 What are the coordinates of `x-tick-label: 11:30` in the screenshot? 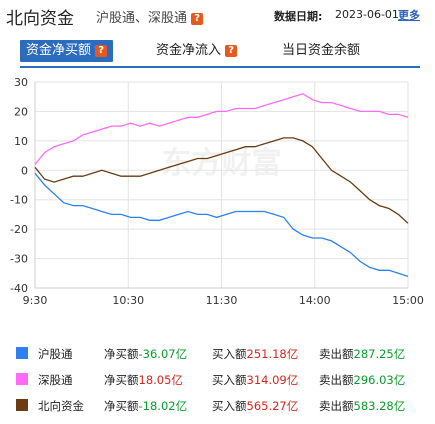 It's located at (222, 300).